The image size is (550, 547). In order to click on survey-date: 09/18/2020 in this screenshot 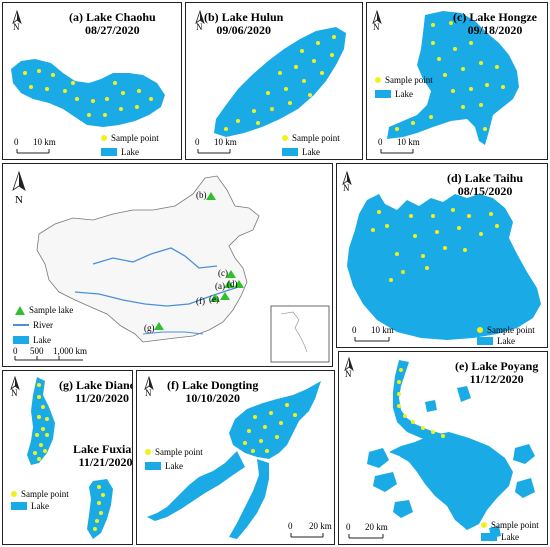, I will do `click(495, 30)`.